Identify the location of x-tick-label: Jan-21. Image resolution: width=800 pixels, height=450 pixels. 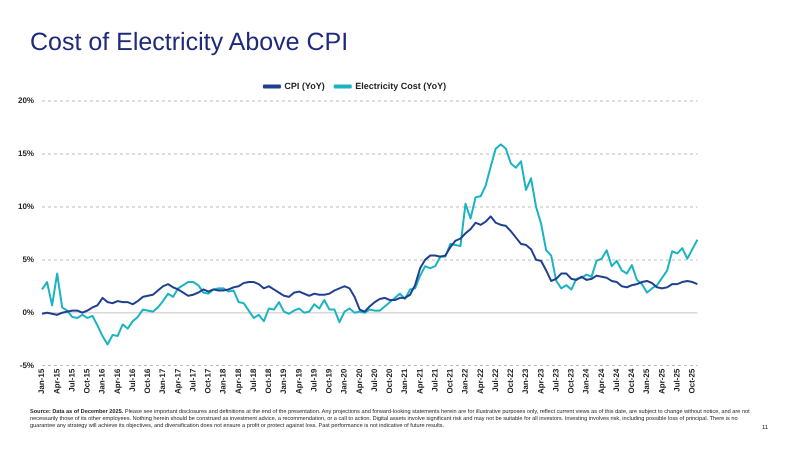
(405, 381).